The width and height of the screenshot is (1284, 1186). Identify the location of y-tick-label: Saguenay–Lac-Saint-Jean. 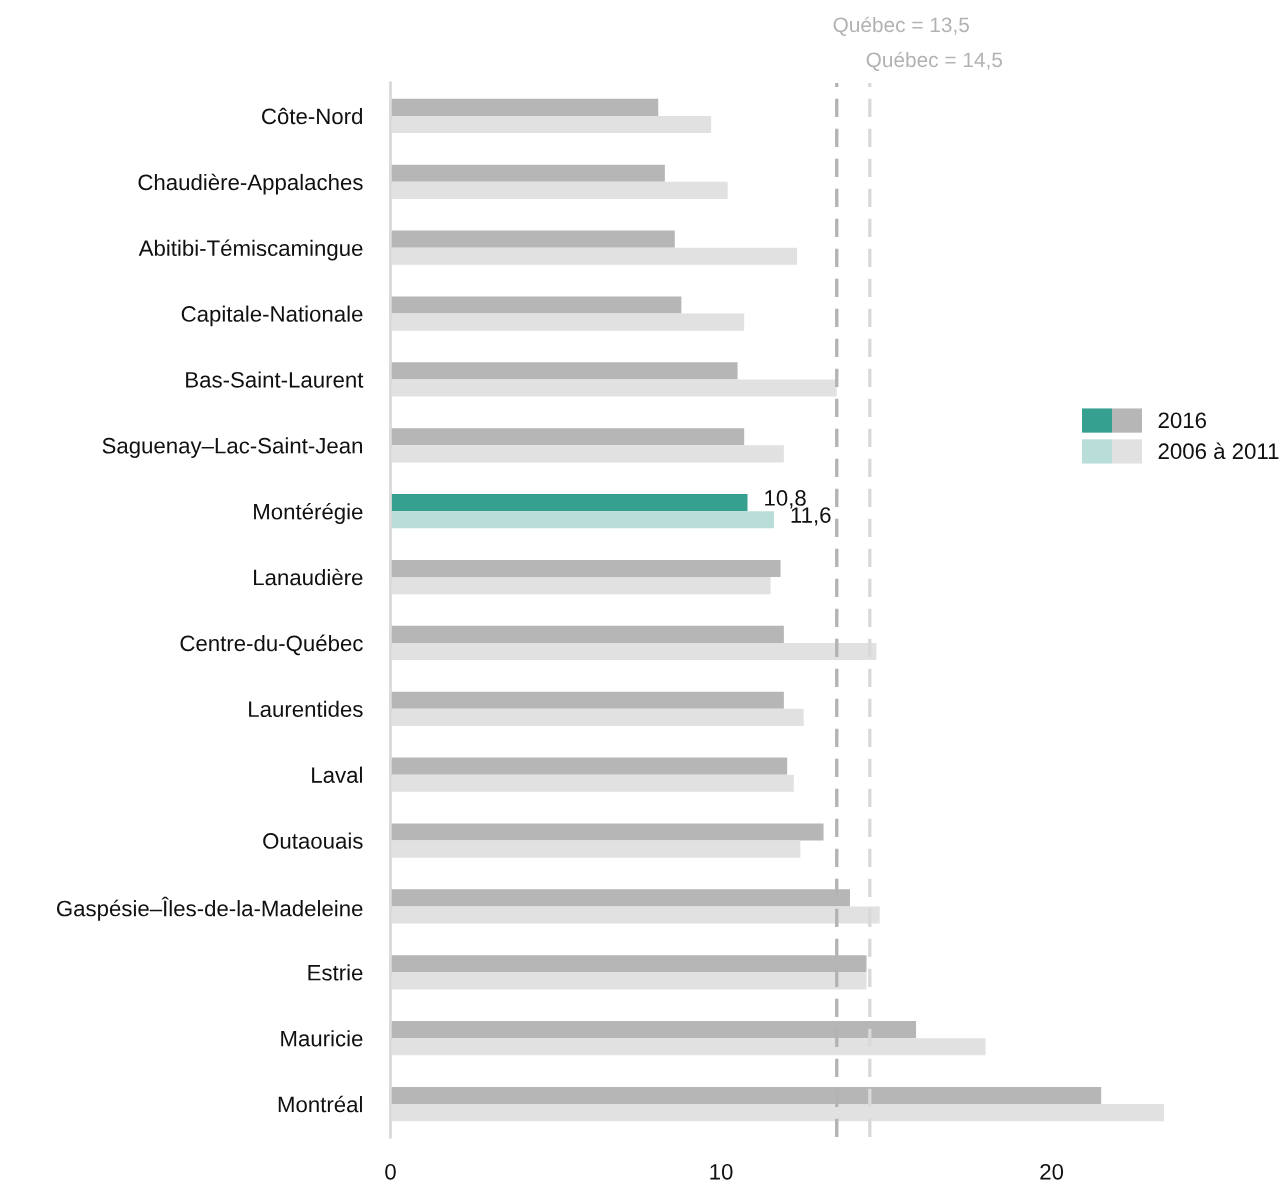
(232, 447).